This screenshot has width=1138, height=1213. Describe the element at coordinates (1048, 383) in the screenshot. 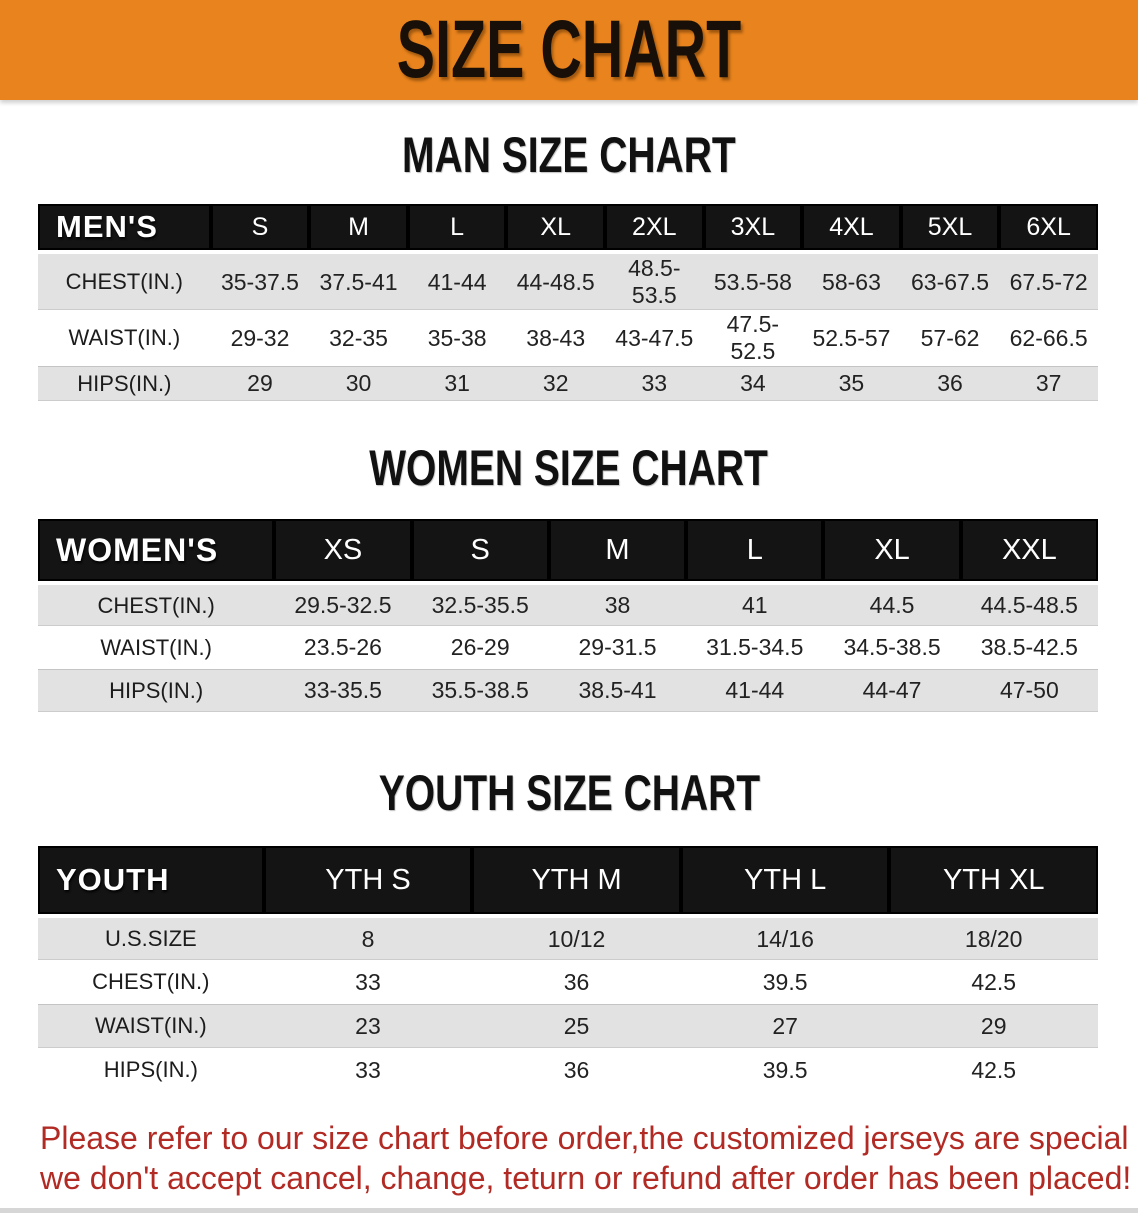

I see `measurement-value-cell: 37` at that location.